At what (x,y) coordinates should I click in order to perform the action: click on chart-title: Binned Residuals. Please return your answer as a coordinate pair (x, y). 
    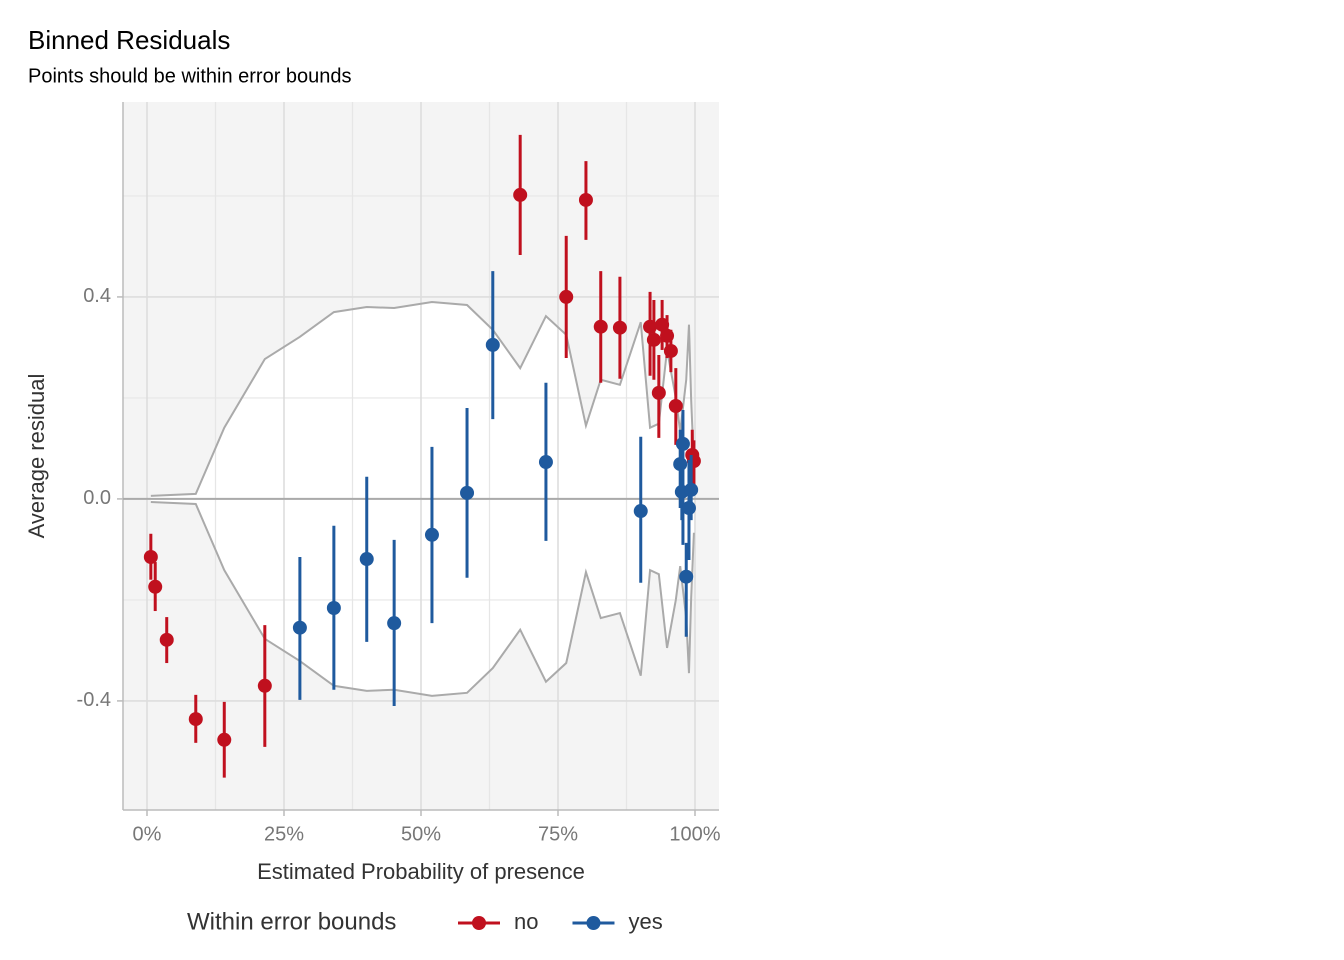
    Looking at the image, I should click on (129, 40).